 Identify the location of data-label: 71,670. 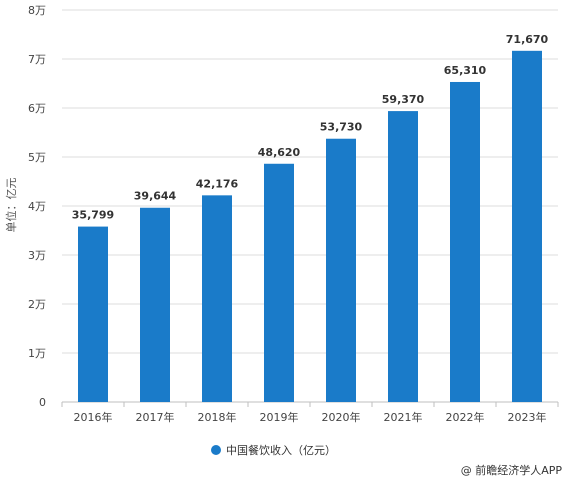
(527, 39).